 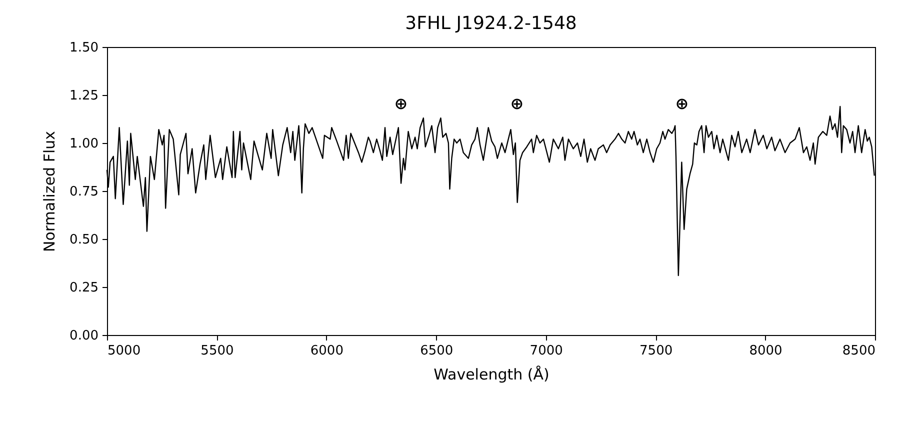 I want to click on x-tick-label: 8000, so click(x=765, y=351).